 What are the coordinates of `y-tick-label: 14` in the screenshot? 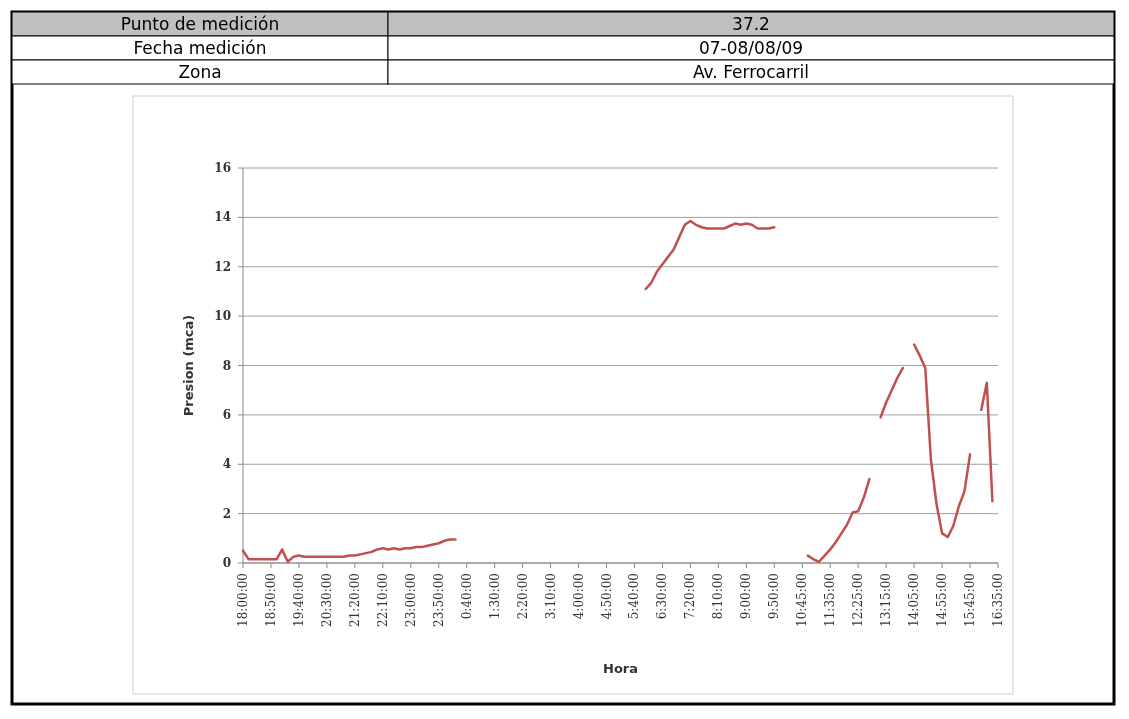 It's located at (222, 217).